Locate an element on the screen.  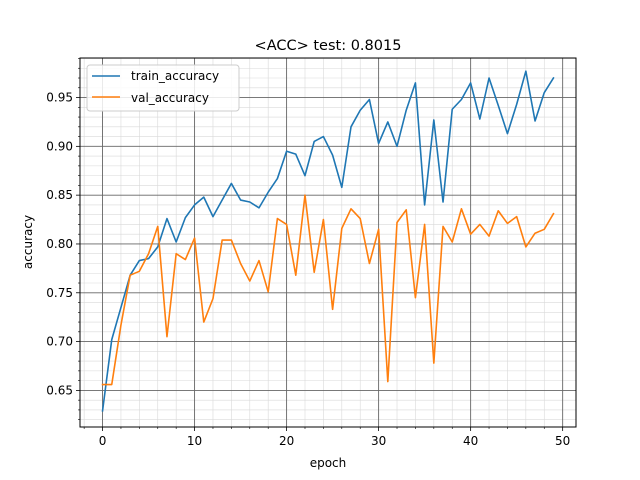
y-tick-label: 0.65 is located at coordinates (59, 390).